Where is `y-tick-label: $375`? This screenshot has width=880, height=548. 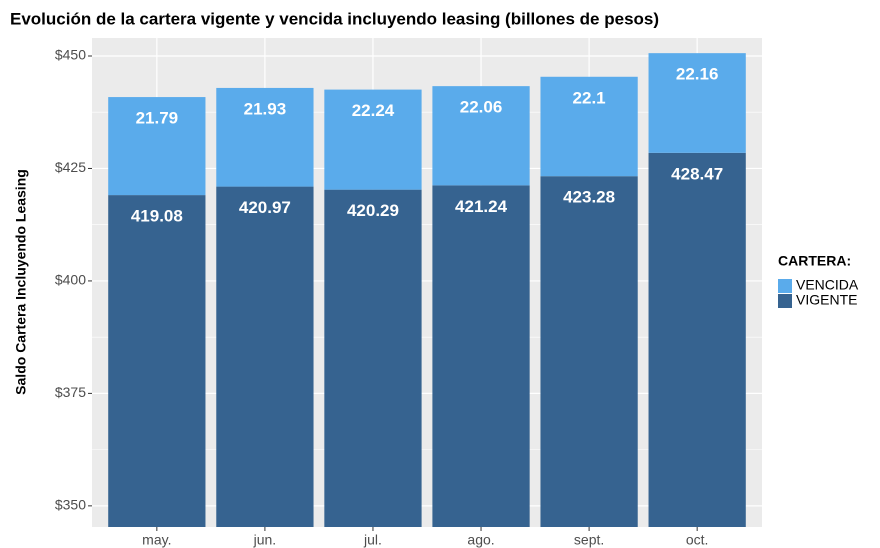 y-tick-label: $375 is located at coordinates (70, 392).